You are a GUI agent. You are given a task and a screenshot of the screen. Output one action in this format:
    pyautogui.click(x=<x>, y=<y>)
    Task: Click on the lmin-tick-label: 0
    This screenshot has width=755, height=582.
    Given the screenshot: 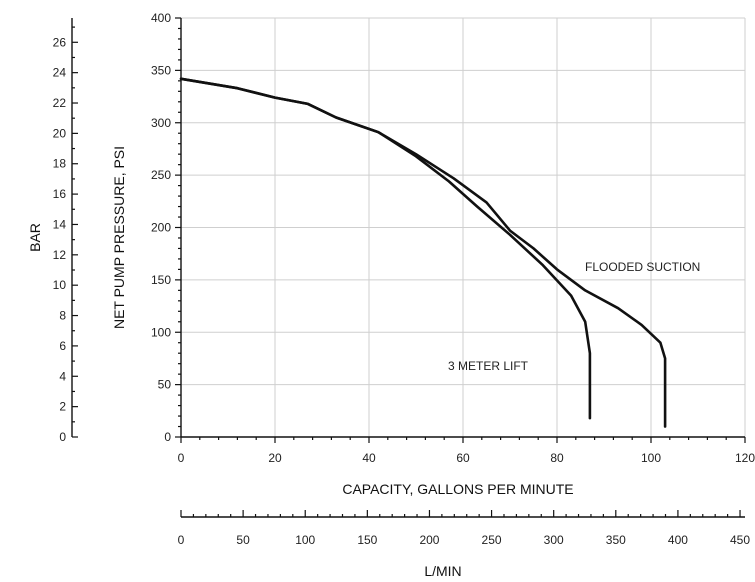 What is the action you would take?
    pyautogui.click(x=181, y=540)
    